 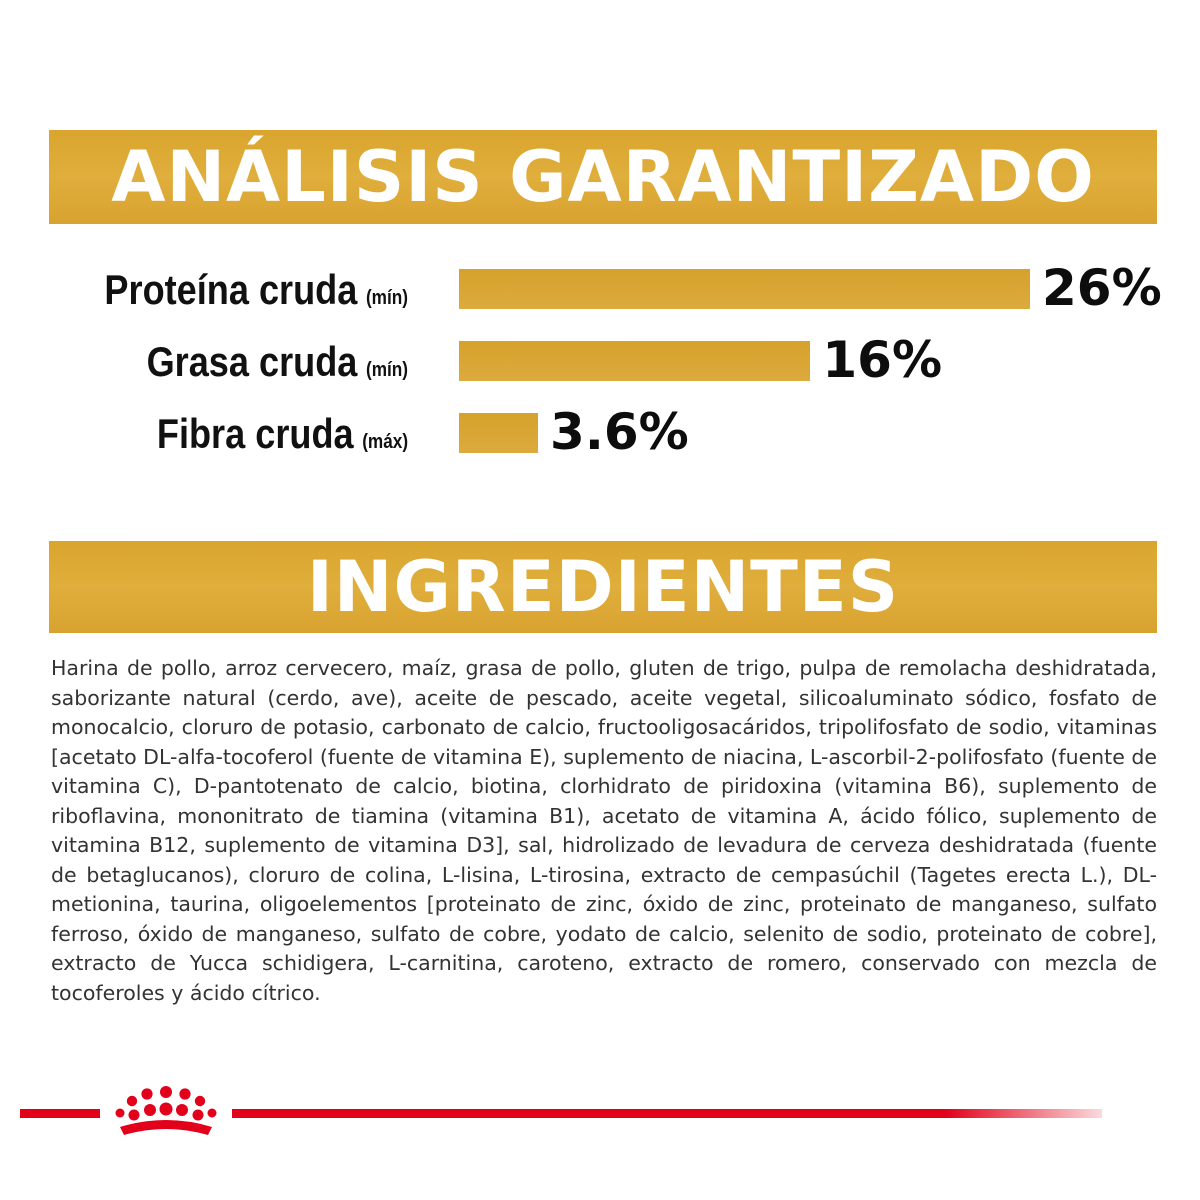 I want to click on nutrient-row-fiber: Fibra cruda (máx) 3.6%, so click(x=600, y=433).